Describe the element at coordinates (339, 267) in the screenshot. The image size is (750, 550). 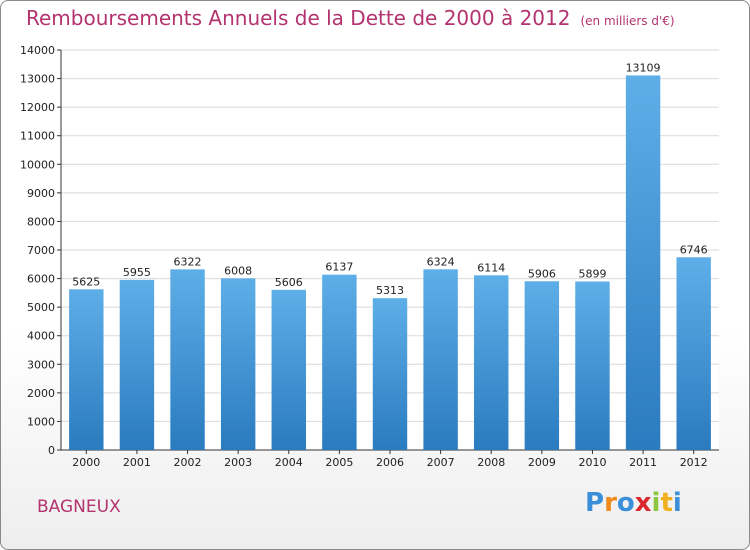
I see `bar-value-label: 6137` at that location.